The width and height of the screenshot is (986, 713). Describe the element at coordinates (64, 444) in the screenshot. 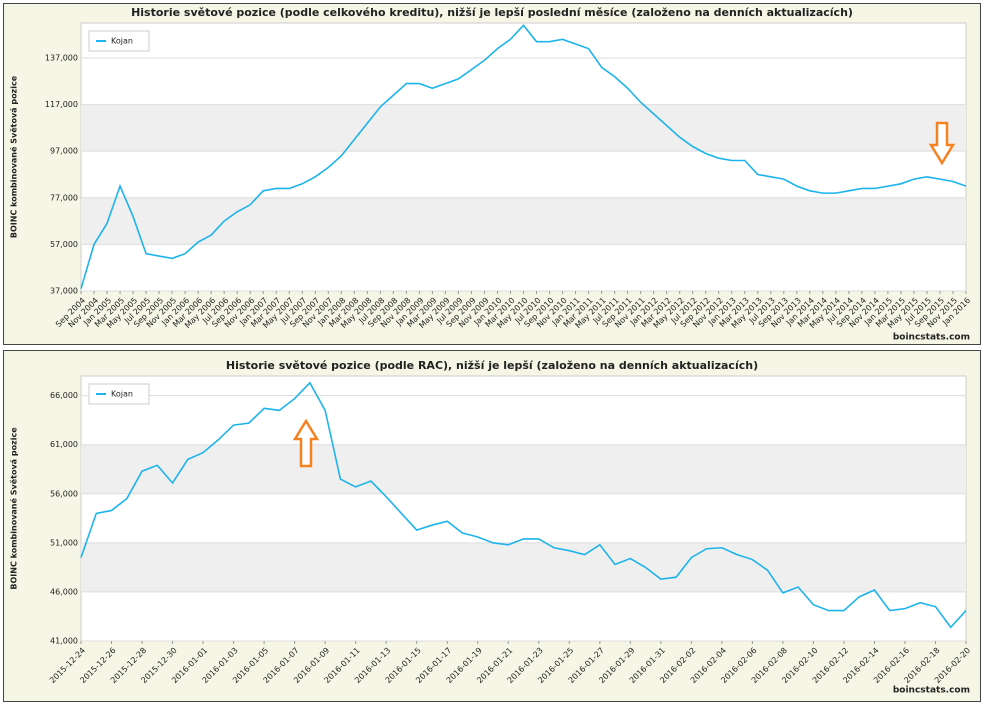

I see `y-tick-label: 61,000` at that location.